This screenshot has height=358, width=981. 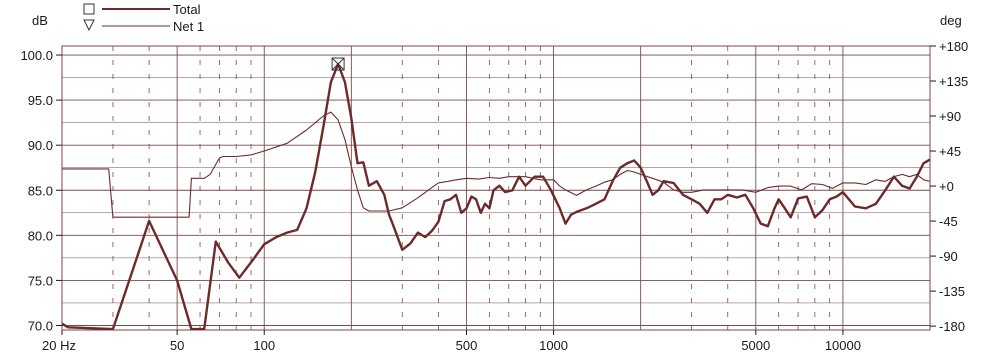 I want to click on legend-total-label: Total, so click(x=187, y=9).